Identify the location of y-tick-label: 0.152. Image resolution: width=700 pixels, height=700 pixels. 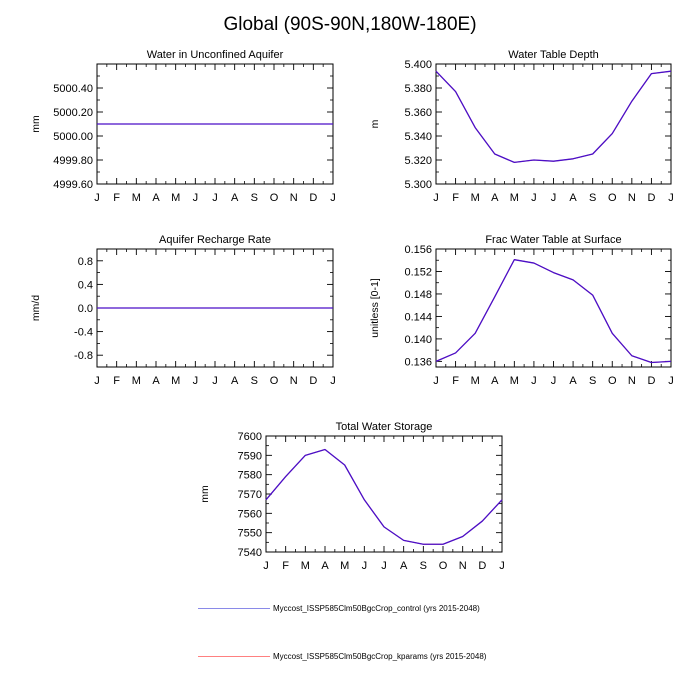
(418, 272).